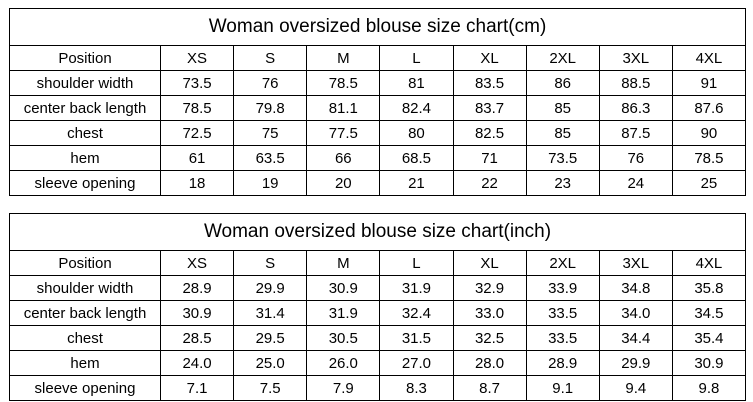 The width and height of the screenshot is (753, 402). What do you see at coordinates (197, 363) in the screenshot?
I see `cell: 24.0` at bounding box center [197, 363].